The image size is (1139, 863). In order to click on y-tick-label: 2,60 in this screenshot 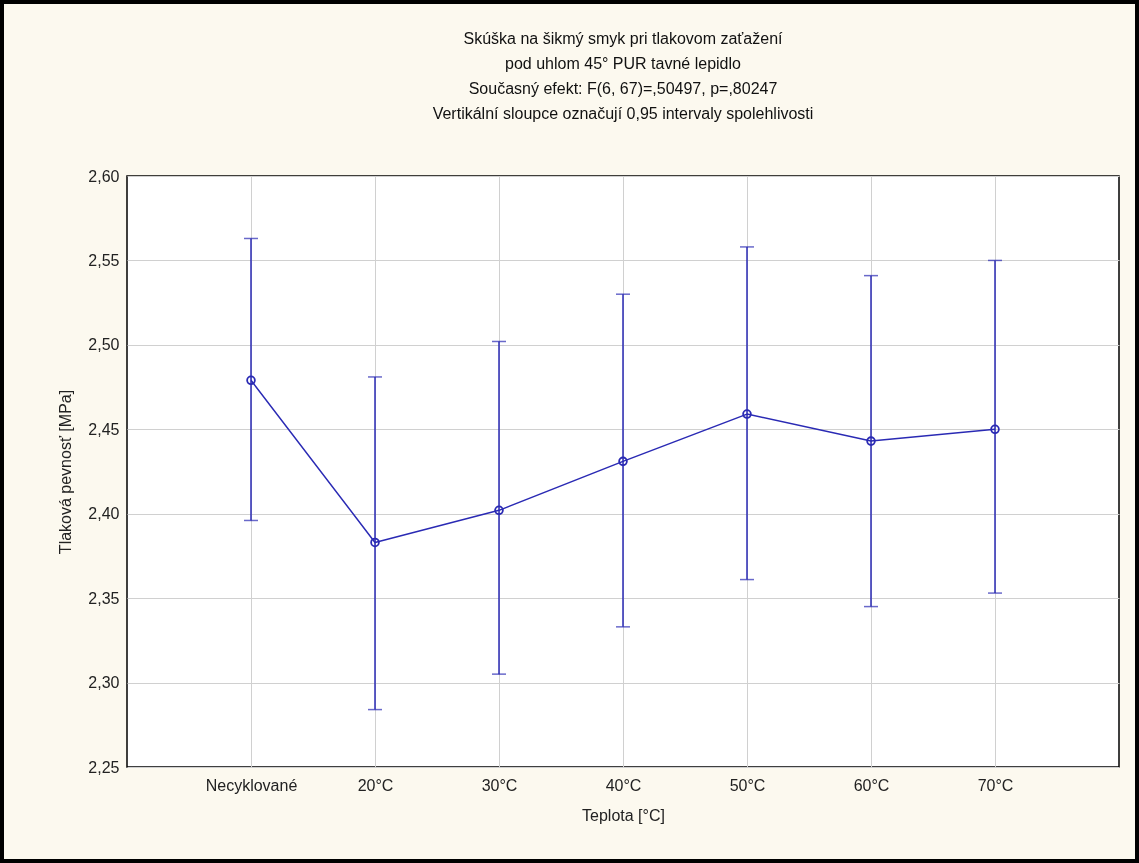, I will do `click(104, 176)`.